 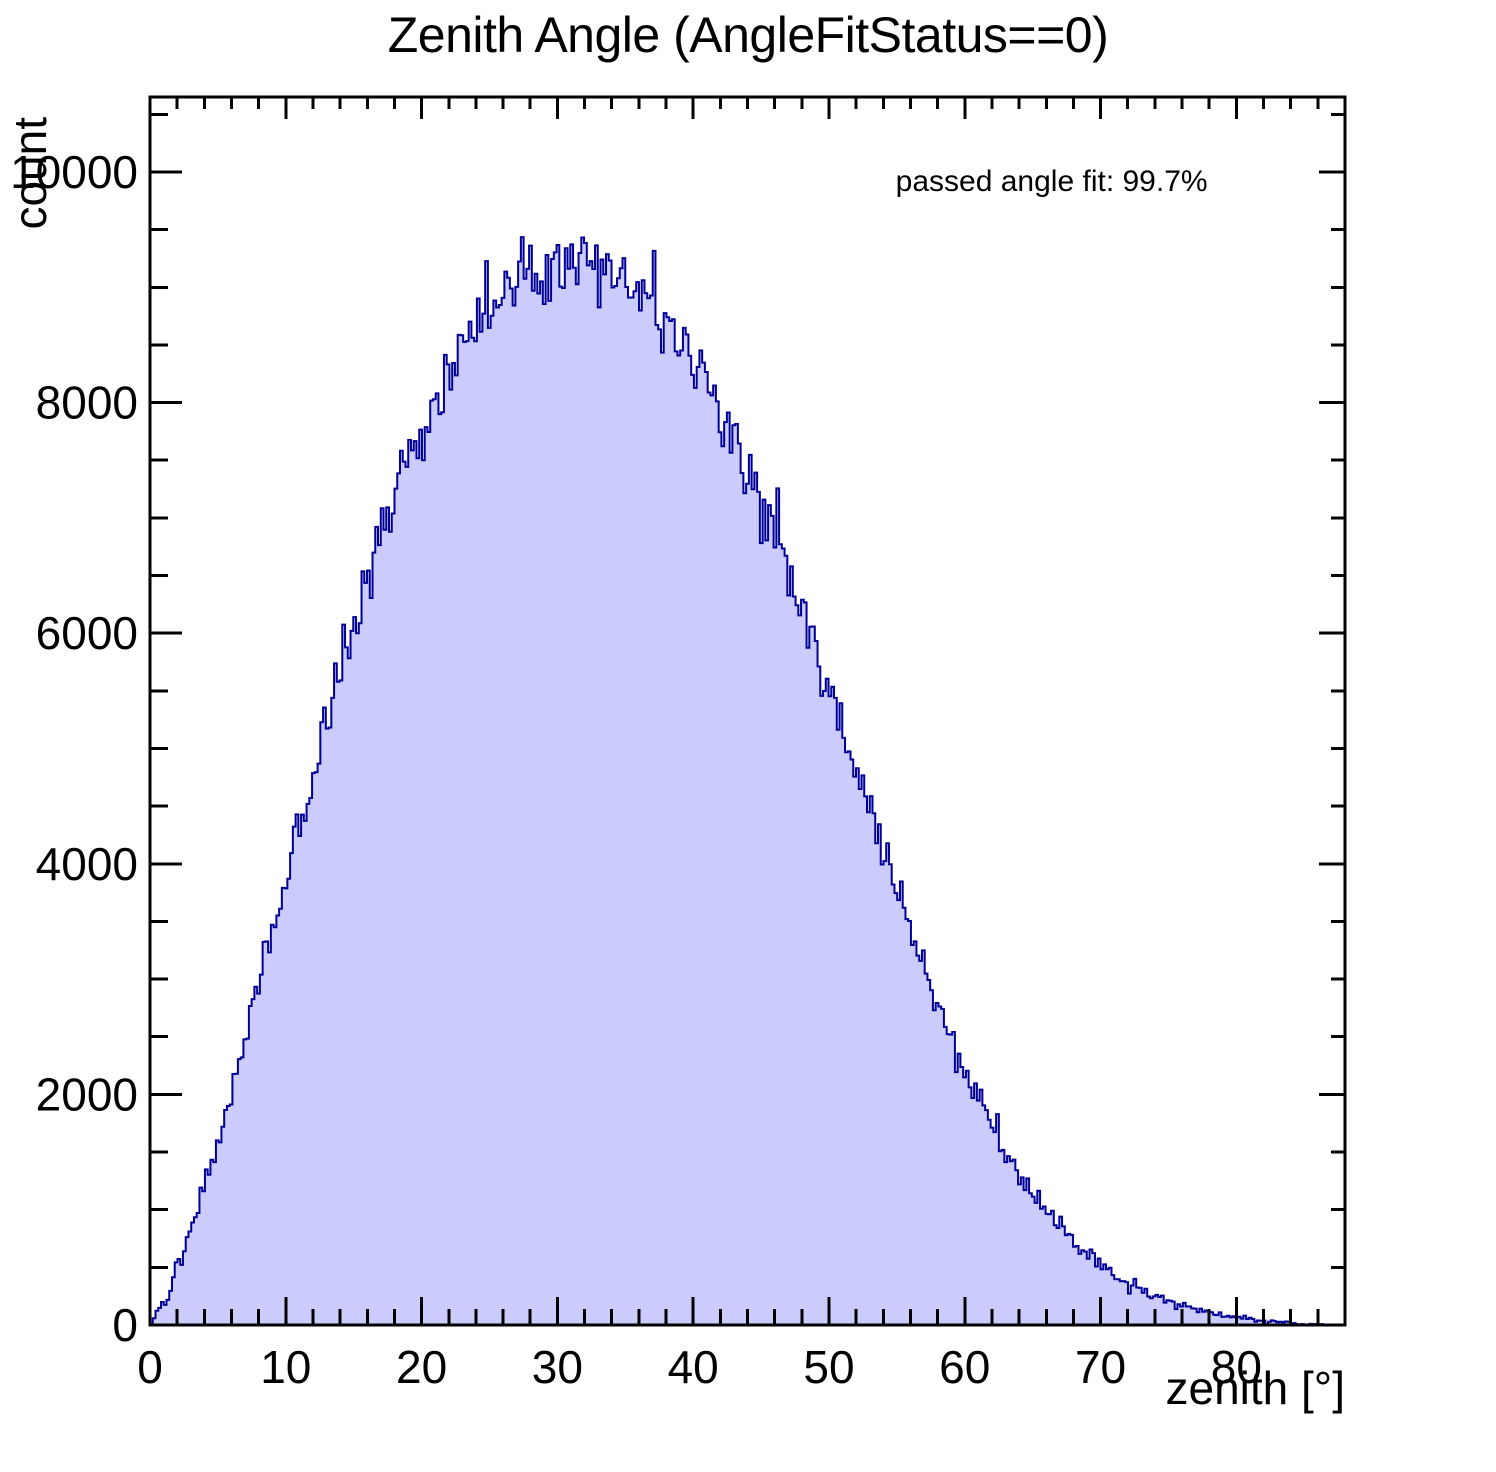 I want to click on x-axis-title: zenith [°], so click(x=1256, y=1388).